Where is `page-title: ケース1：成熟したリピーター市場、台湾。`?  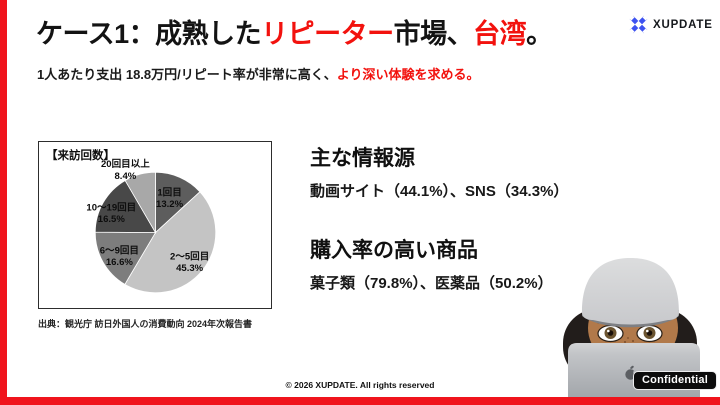
page-title: ケース1：成熟したリピーター市場、台湾。 is located at coordinates (294, 35).